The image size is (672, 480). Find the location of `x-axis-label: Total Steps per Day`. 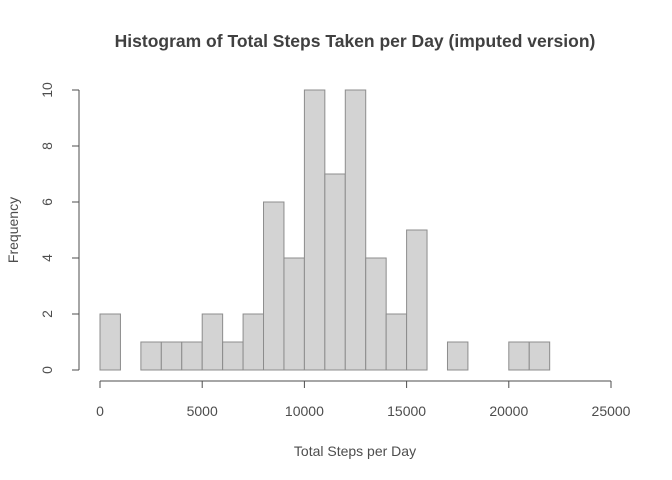

x-axis-label: Total Steps per Day is located at coordinates (355, 451).